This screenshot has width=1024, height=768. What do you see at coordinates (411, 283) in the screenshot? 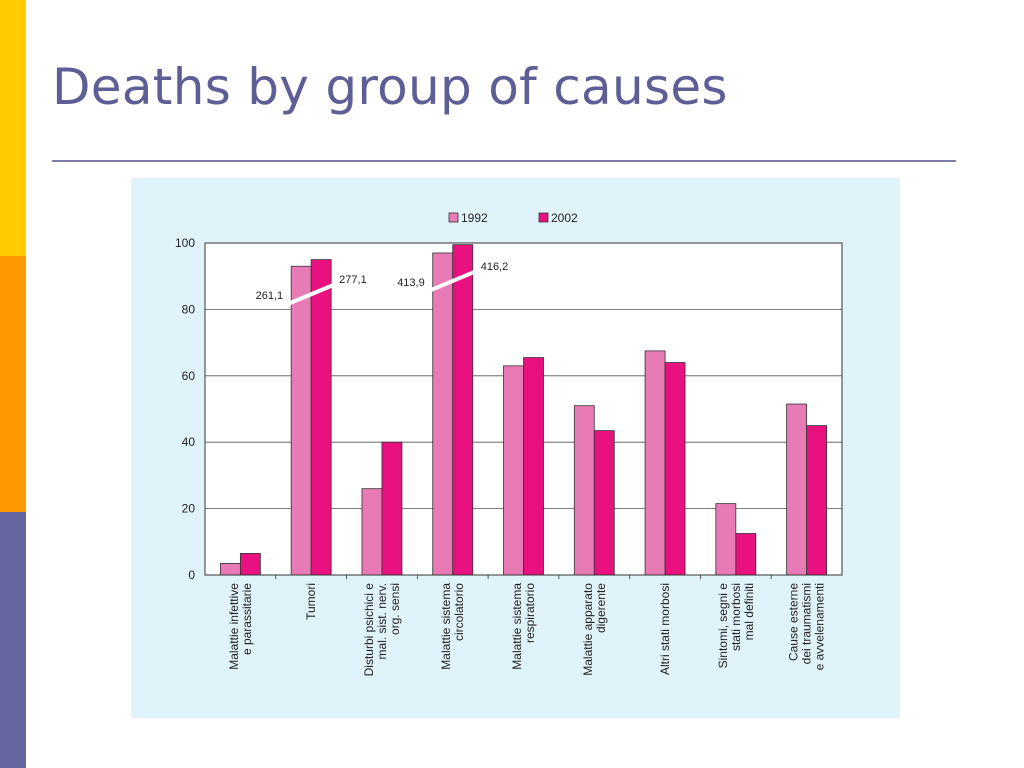
I see `value-annotation: 413,9` at bounding box center [411, 283].